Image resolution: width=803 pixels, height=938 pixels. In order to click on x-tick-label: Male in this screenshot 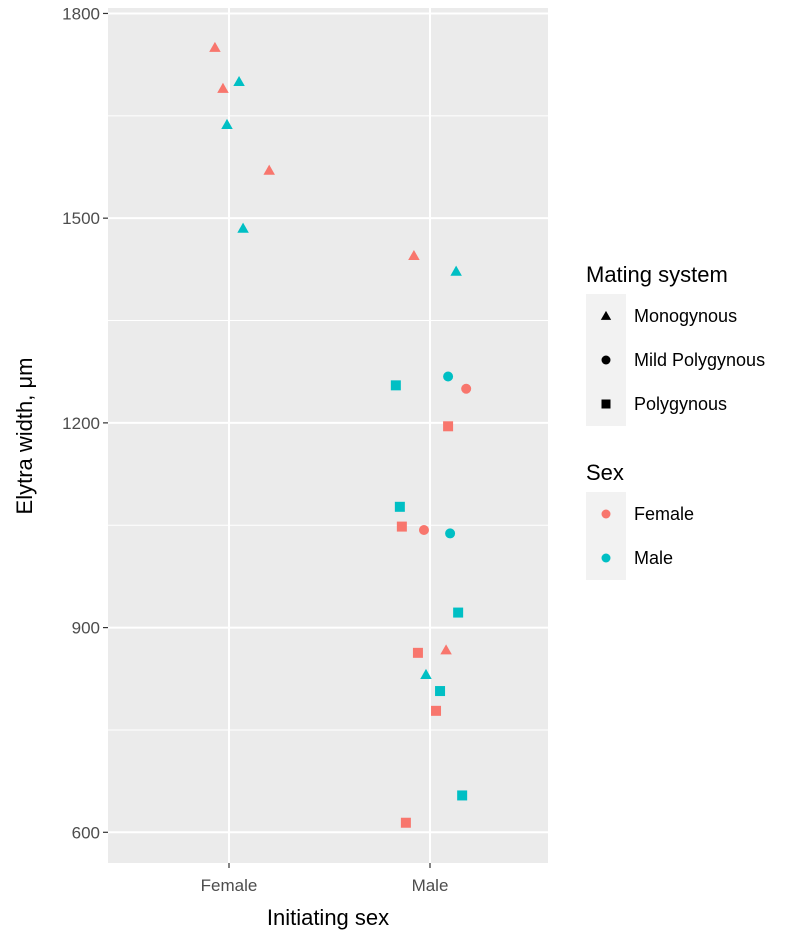, I will do `click(430, 885)`.